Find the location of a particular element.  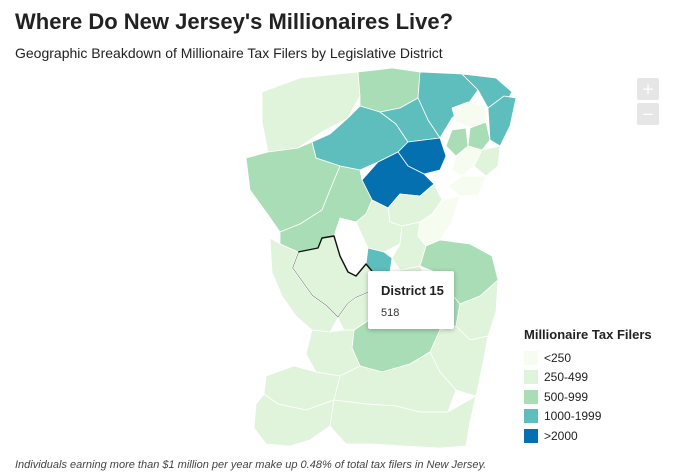

legend-title: Millionaire Tax Filers is located at coordinates (588, 334).